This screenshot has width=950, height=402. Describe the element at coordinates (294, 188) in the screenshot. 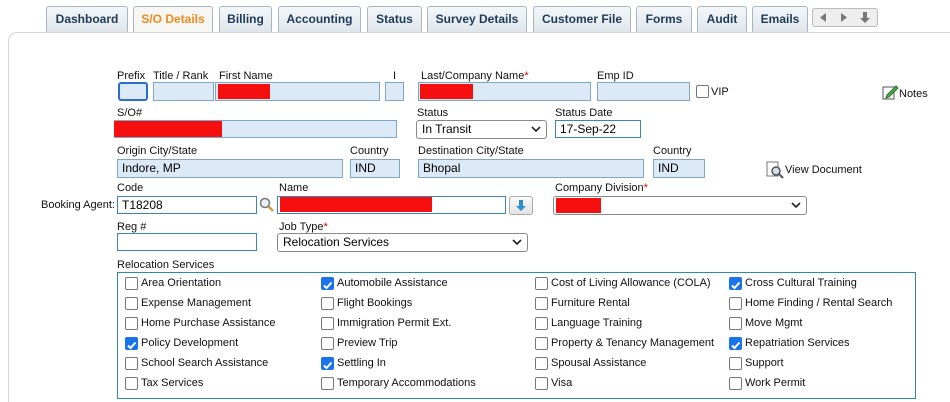

I see `label: Name` at that location.